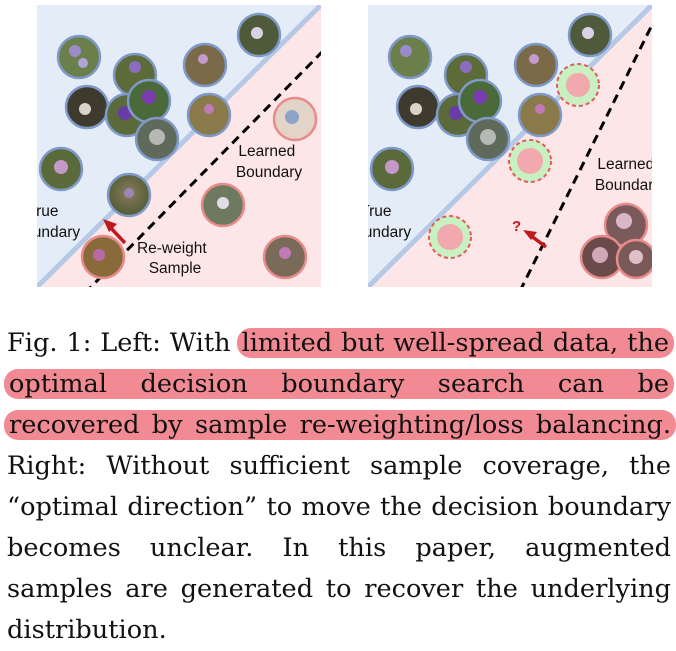 The width and height of the screenshot is (676, 651). I want to click on question-mark: ?, so click(516, 226).